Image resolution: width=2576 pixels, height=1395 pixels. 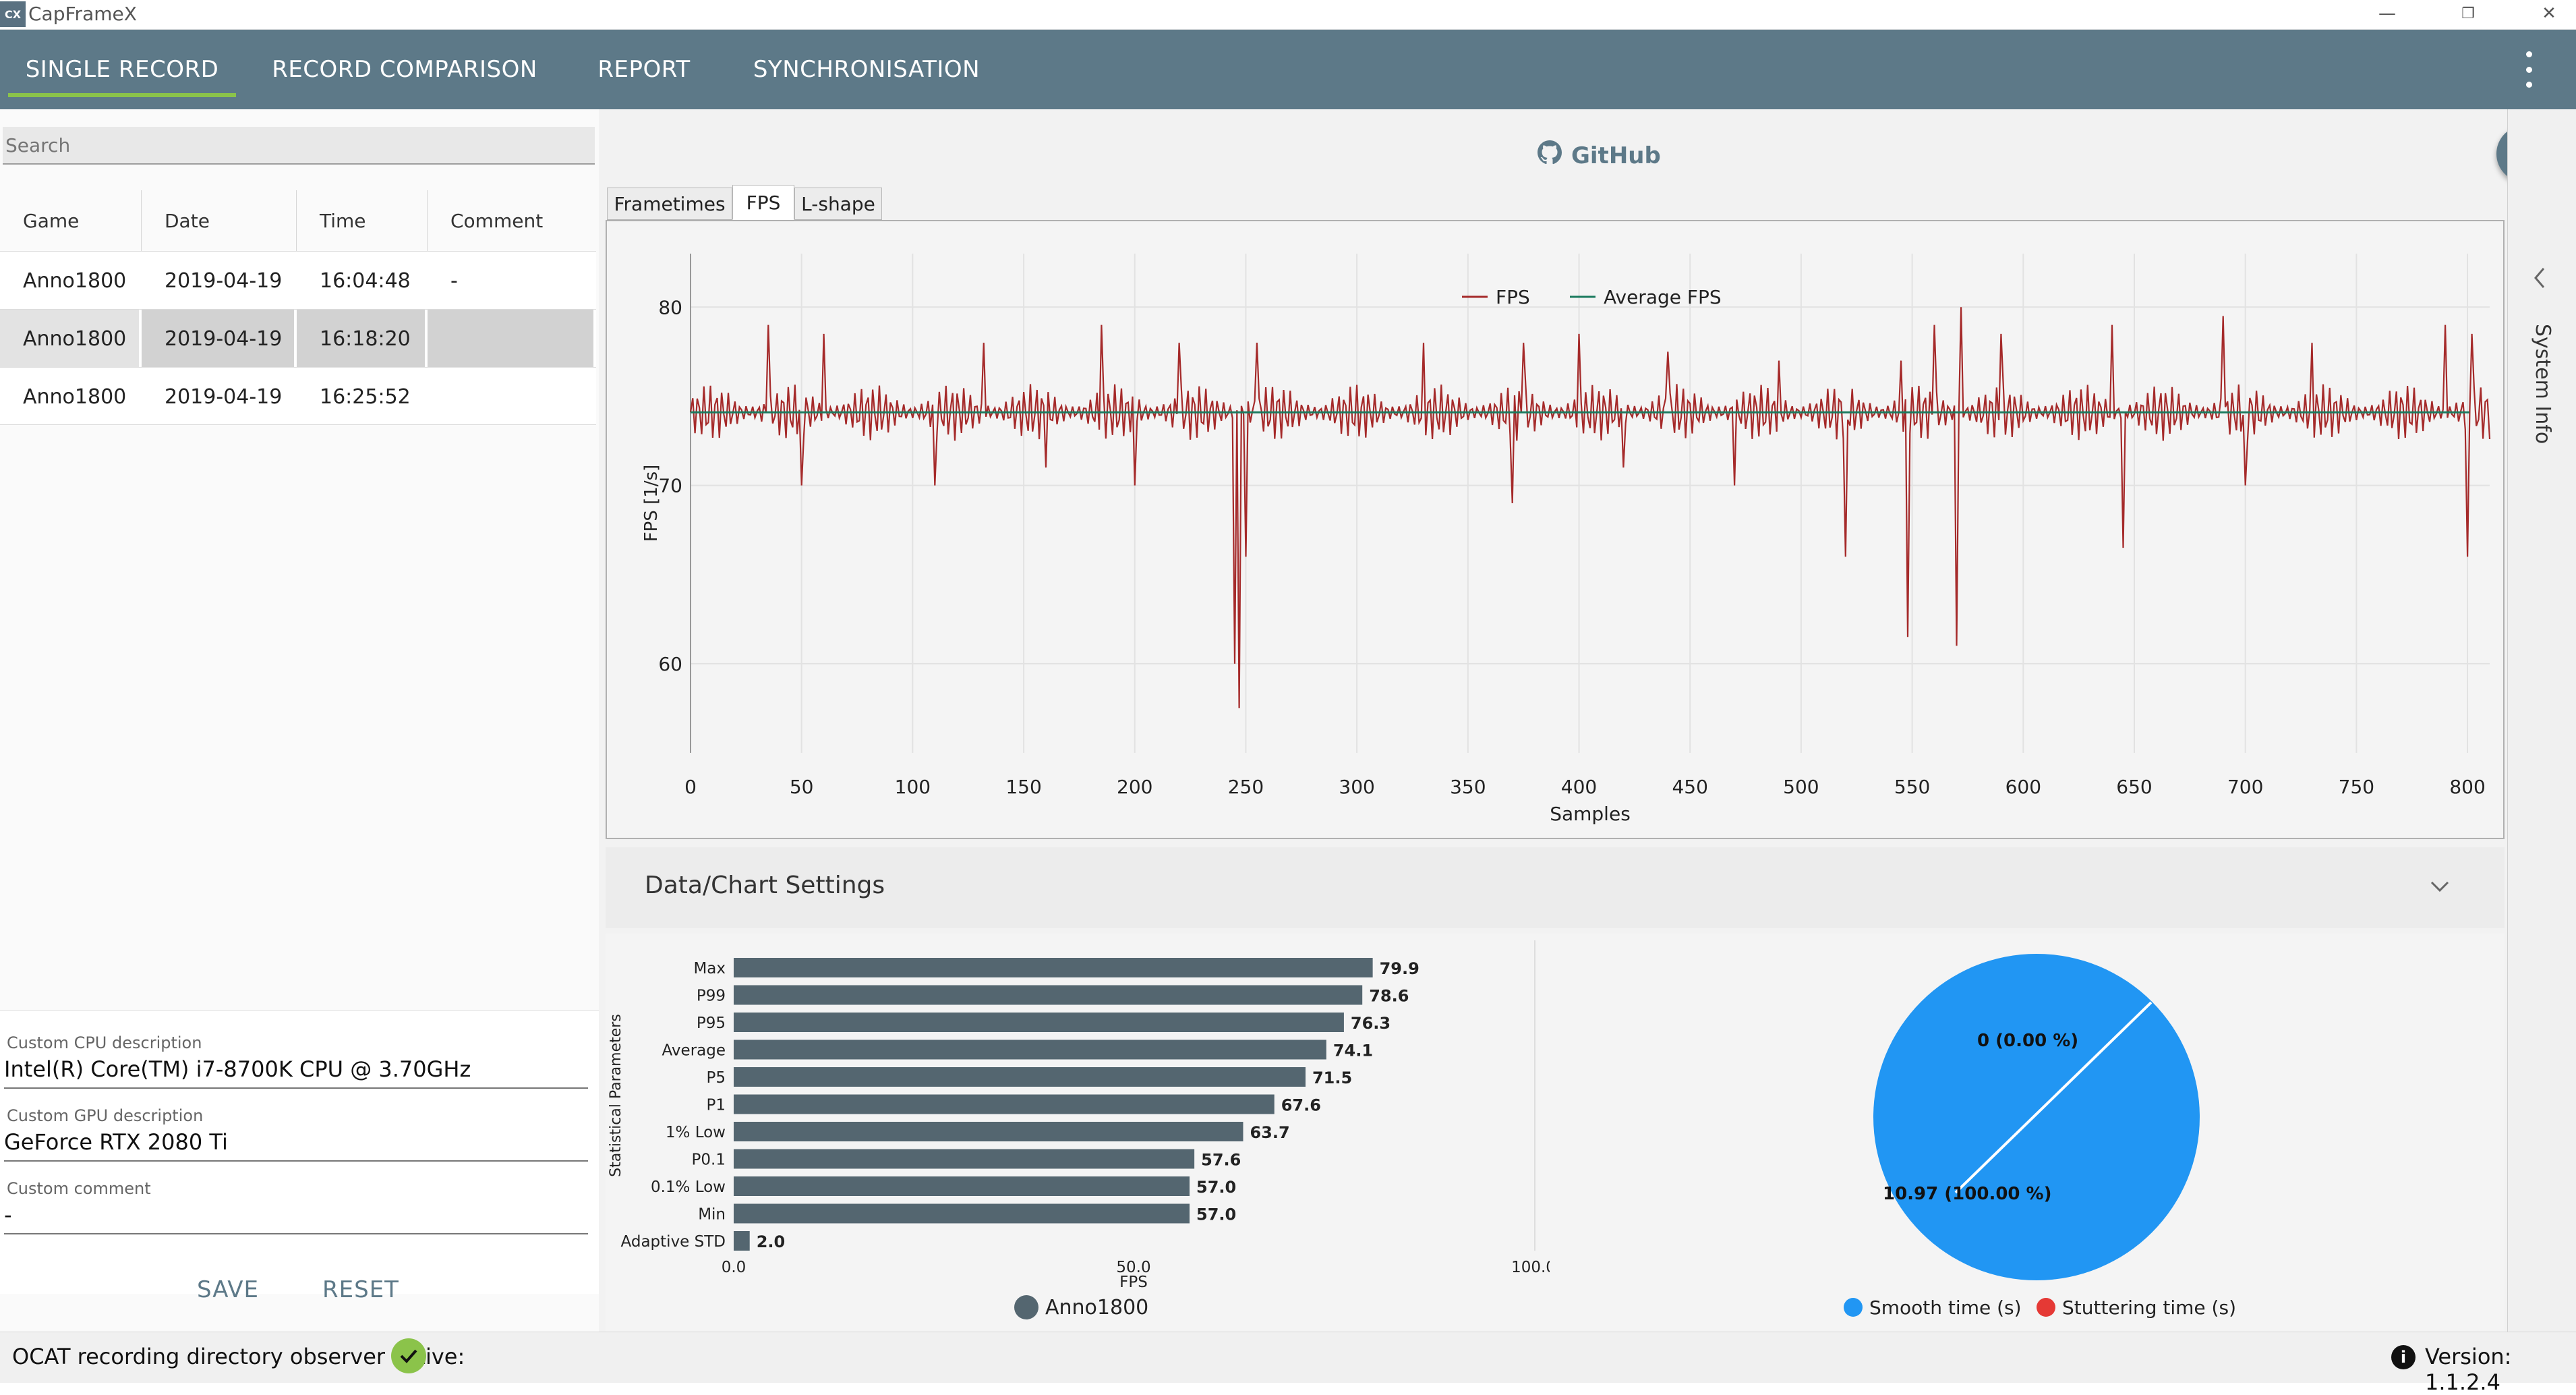 What do you see at coordinates (669, 204) in the screenshot?
I see `tab-frametimes: Frametimes` at bounding box center [669, 204].